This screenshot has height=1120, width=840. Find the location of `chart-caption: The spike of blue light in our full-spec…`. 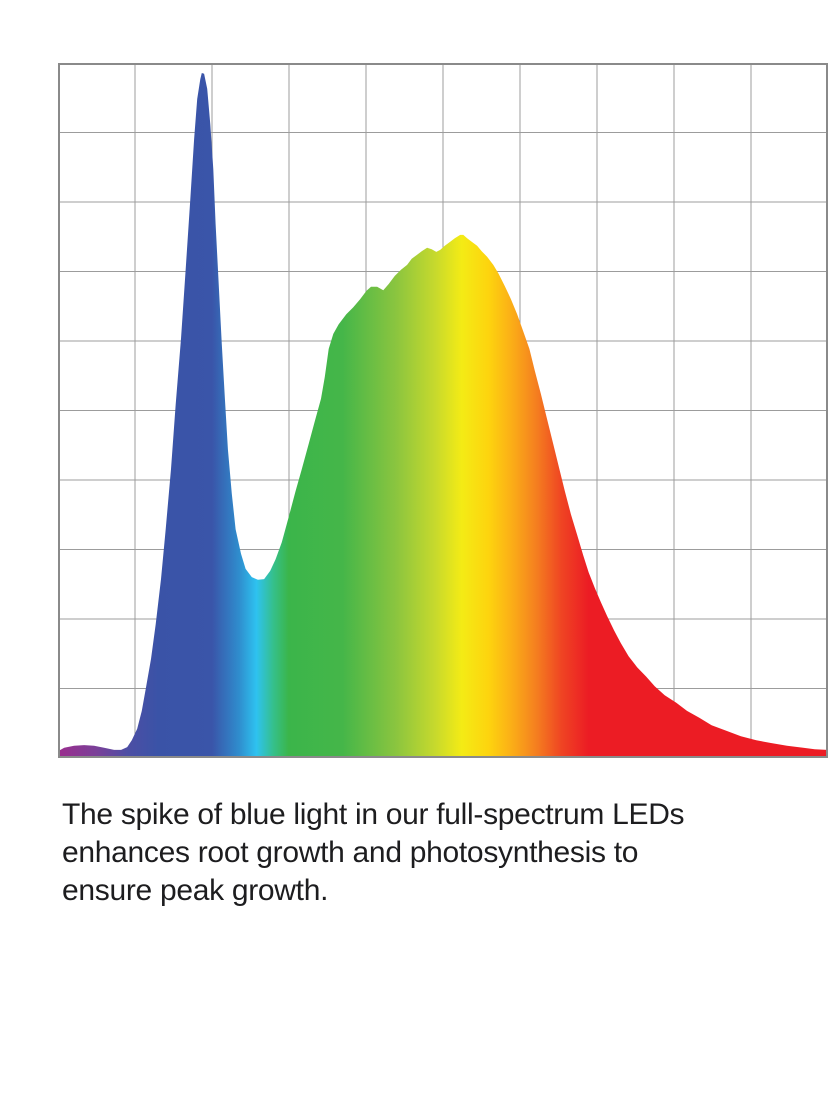

chart-caption: The spike of blue light in our full-spec… is located at coordinates (432, 853).